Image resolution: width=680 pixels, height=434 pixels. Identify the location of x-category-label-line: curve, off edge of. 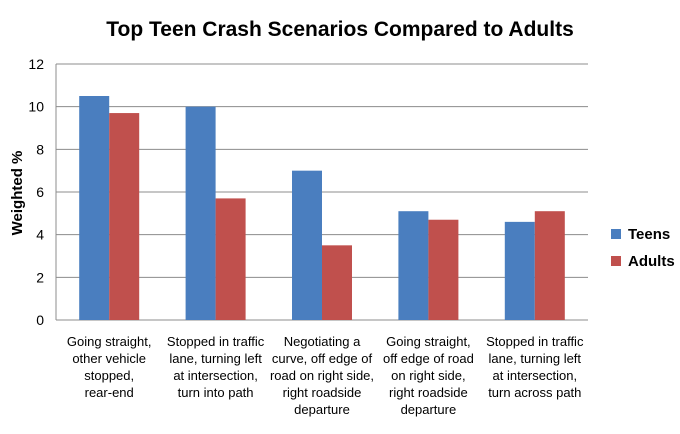
(322, 358).